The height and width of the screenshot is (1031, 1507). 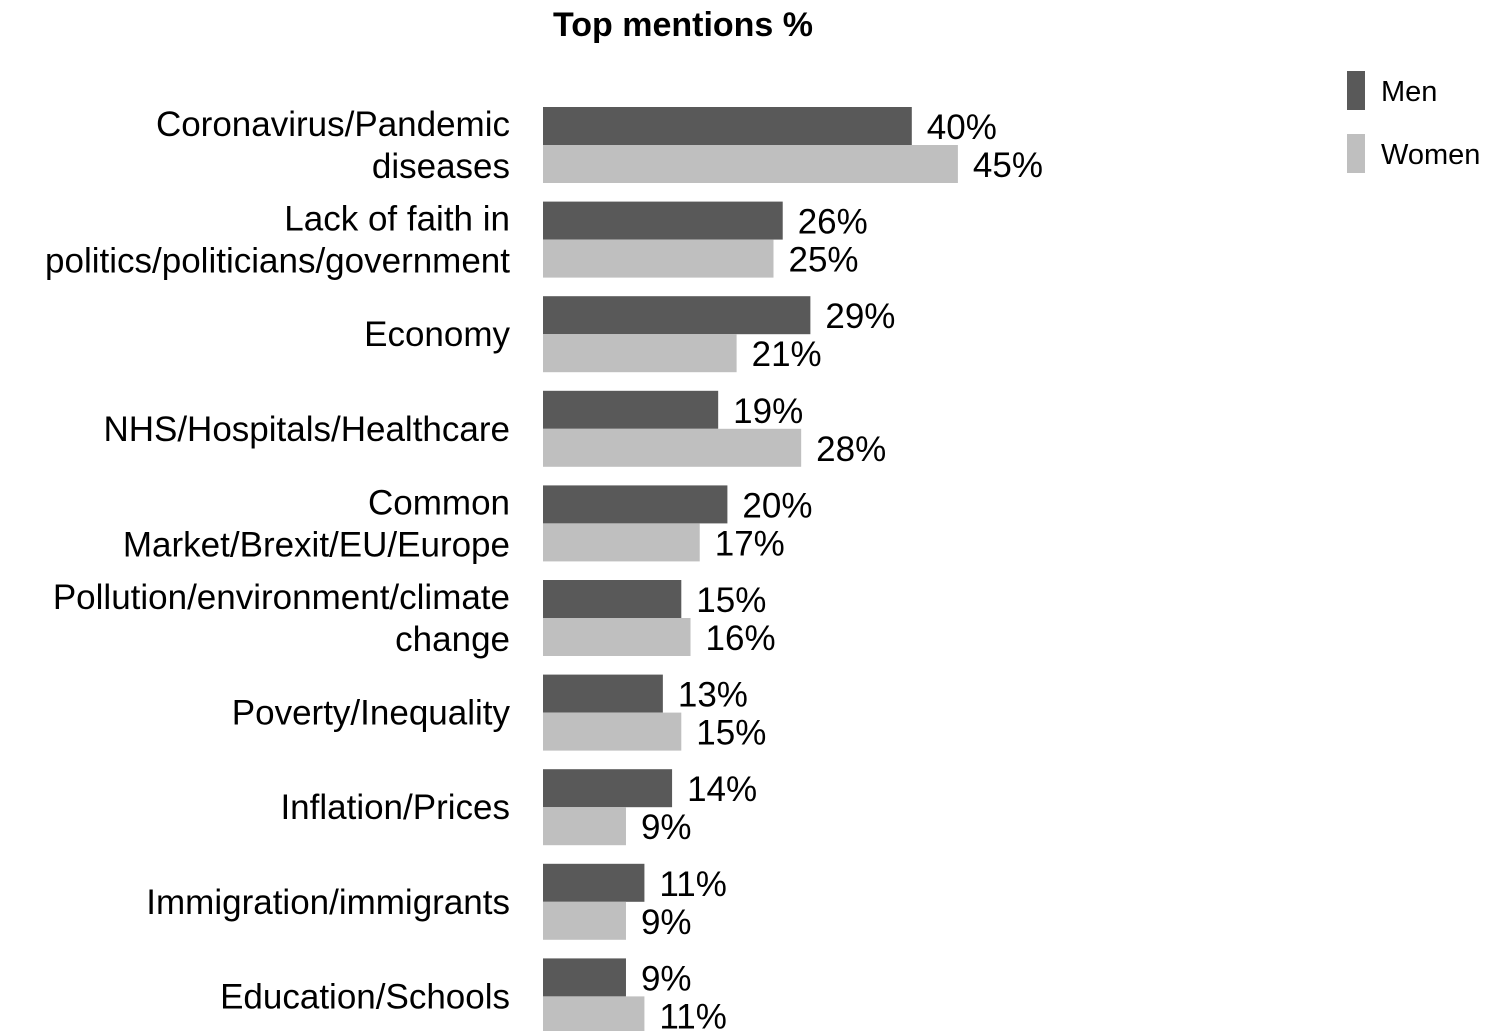 What do you see at coordinates (328, 902) in the screenshot?
I see `category-label-8: Immigration/immigrants` at bounding box center [328, 902].